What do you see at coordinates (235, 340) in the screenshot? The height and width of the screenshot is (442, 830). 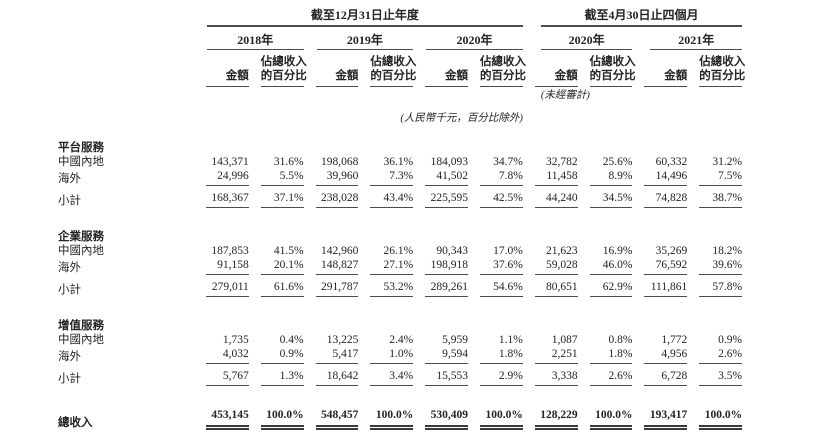 I see `cell-value: 1,735` at bounding box center [235, 340].